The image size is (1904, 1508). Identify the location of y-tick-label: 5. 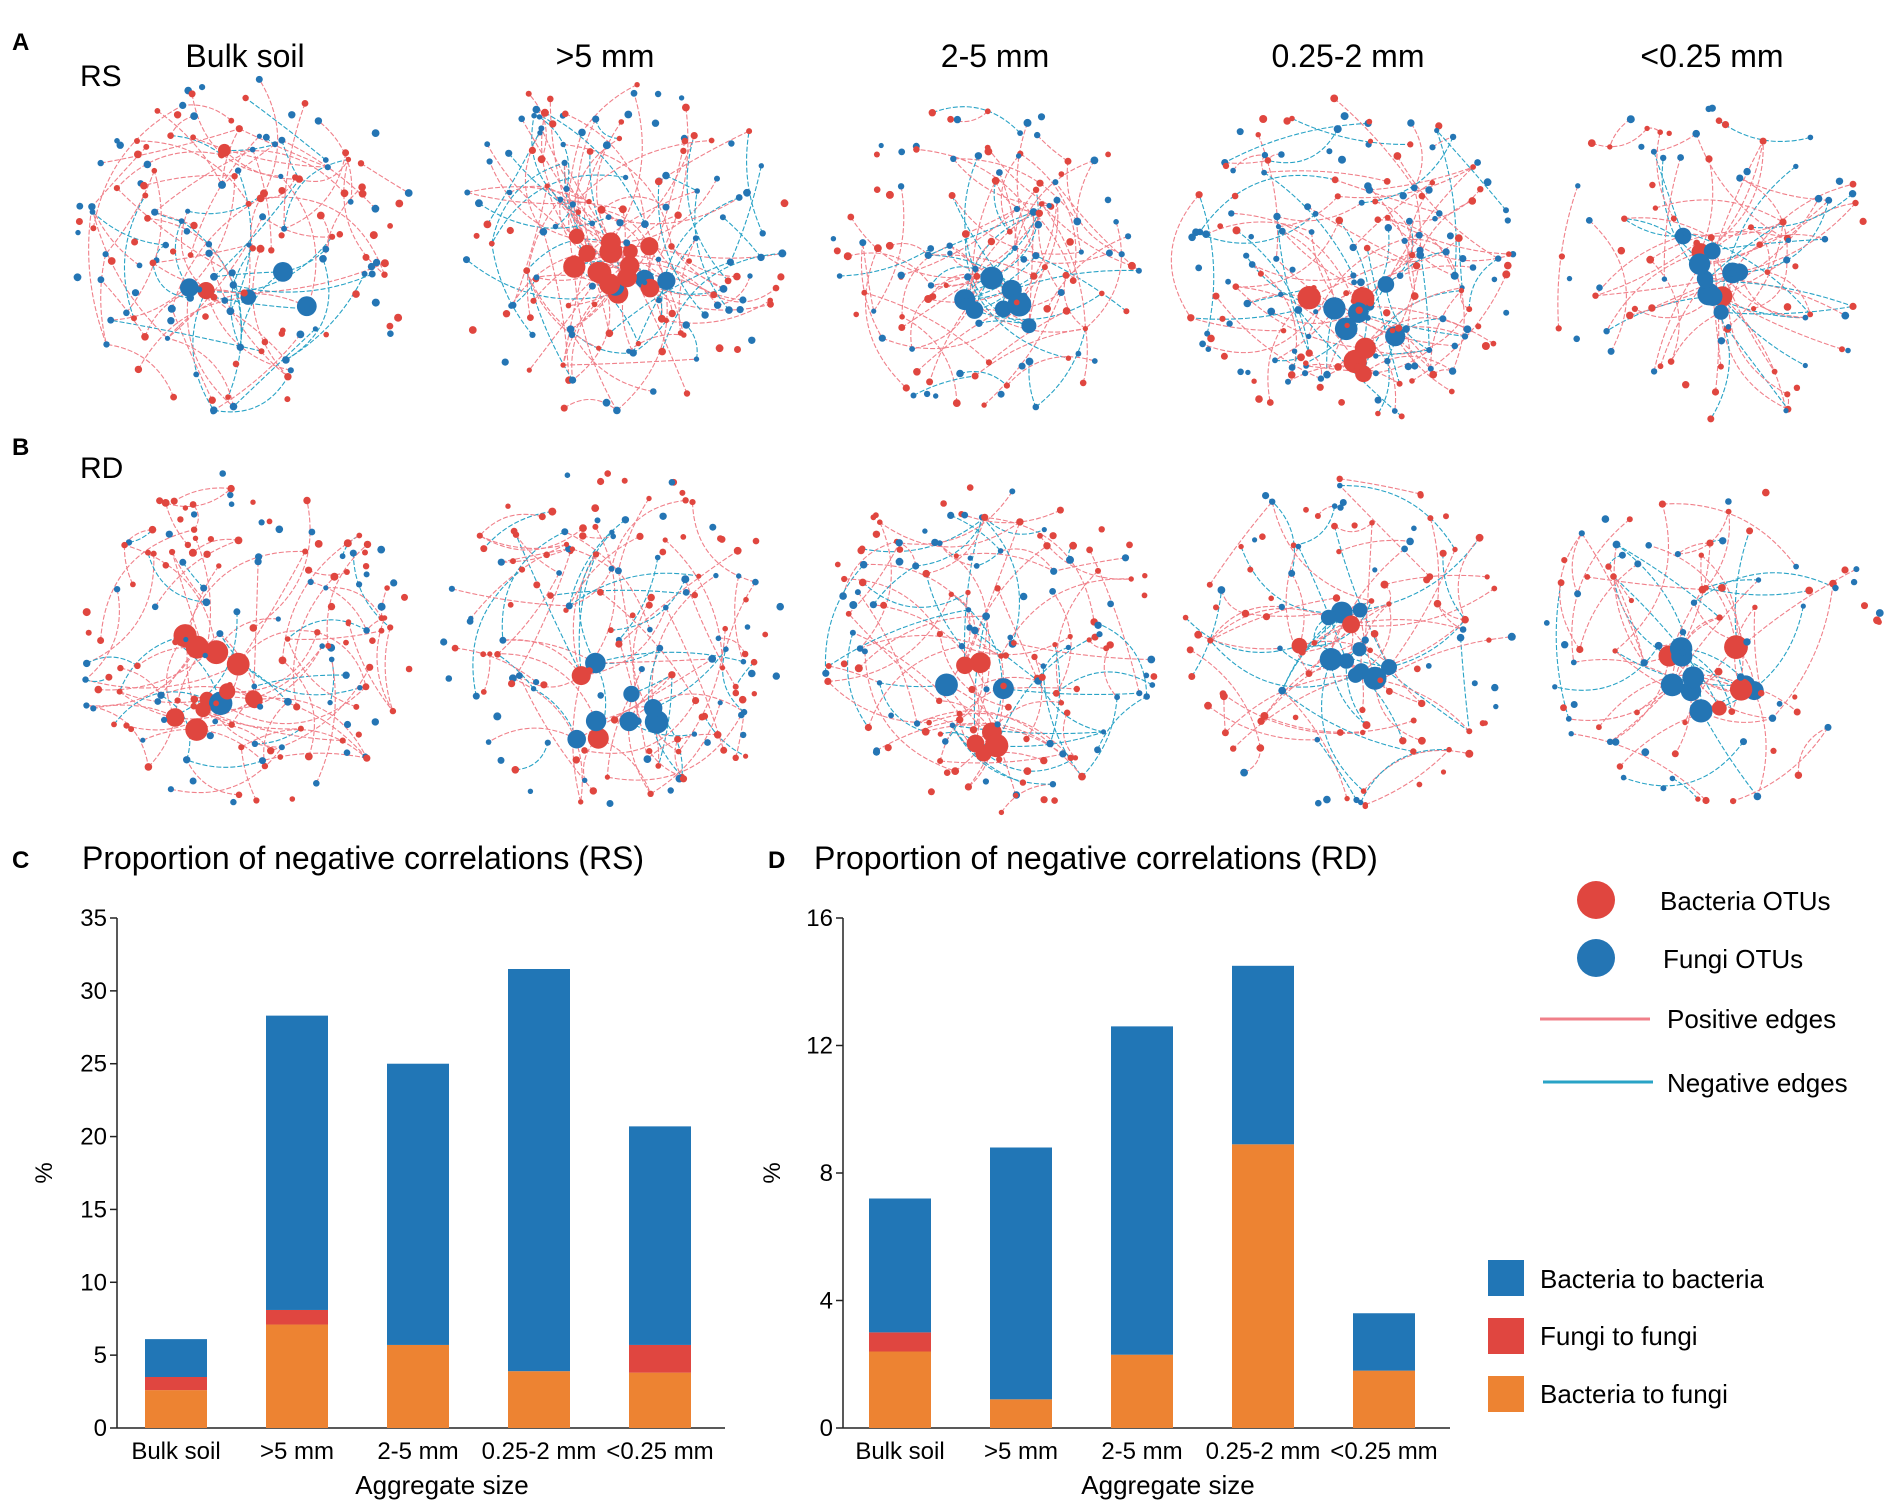
(100, 1355).